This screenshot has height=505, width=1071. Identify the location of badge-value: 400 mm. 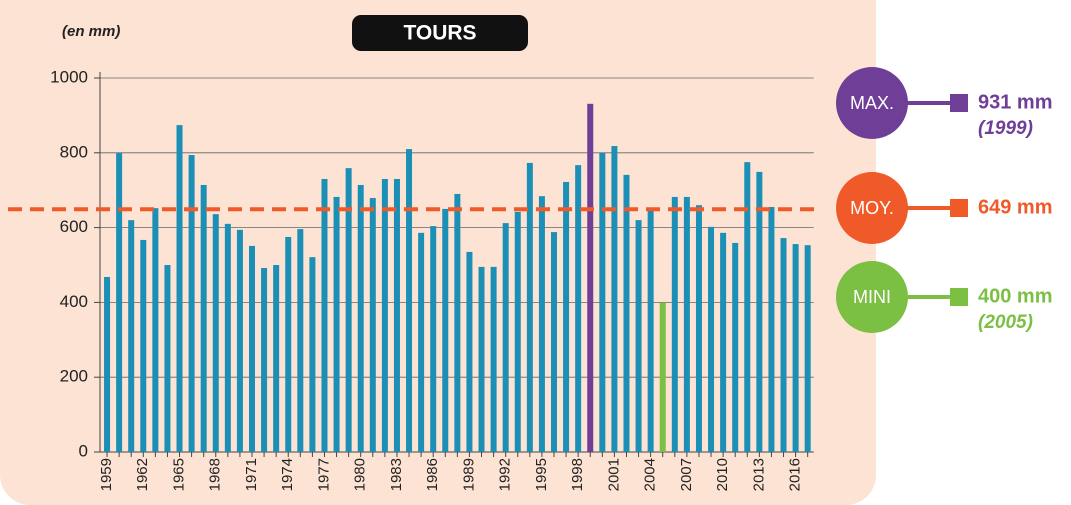
(1015, 296).